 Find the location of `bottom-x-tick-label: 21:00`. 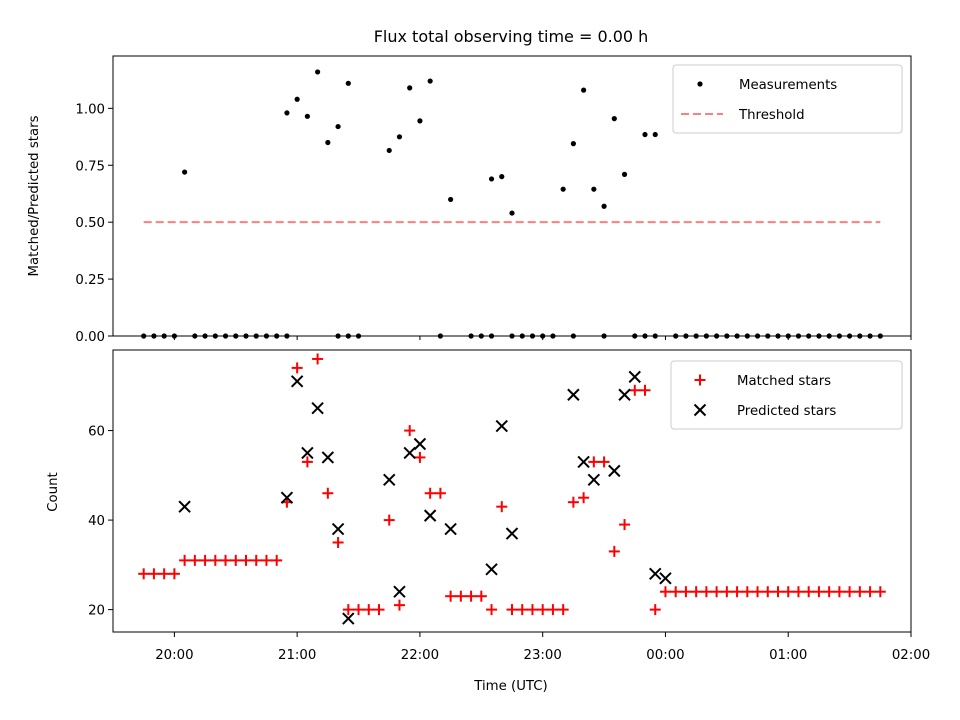

bottom-x-tick-label: 21:00 is located at coordinates (297, 655).